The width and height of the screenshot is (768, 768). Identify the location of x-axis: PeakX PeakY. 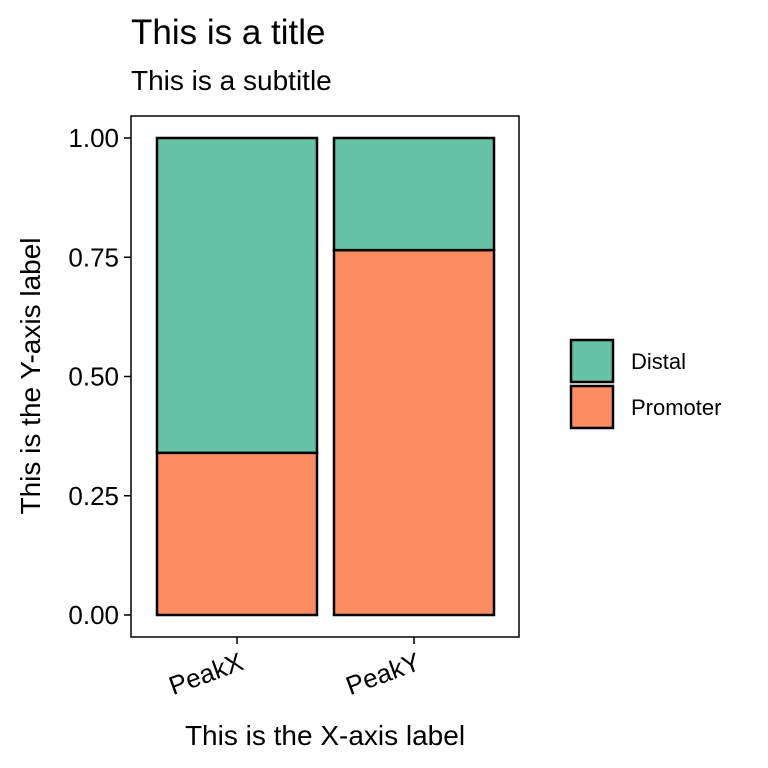
(294, 669).